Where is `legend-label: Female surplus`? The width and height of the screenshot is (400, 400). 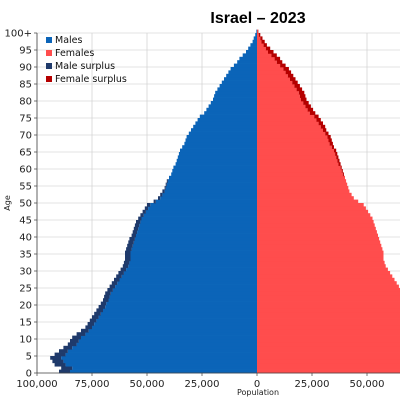
legend-label: Female surplus is located at coordinates (91, 79).